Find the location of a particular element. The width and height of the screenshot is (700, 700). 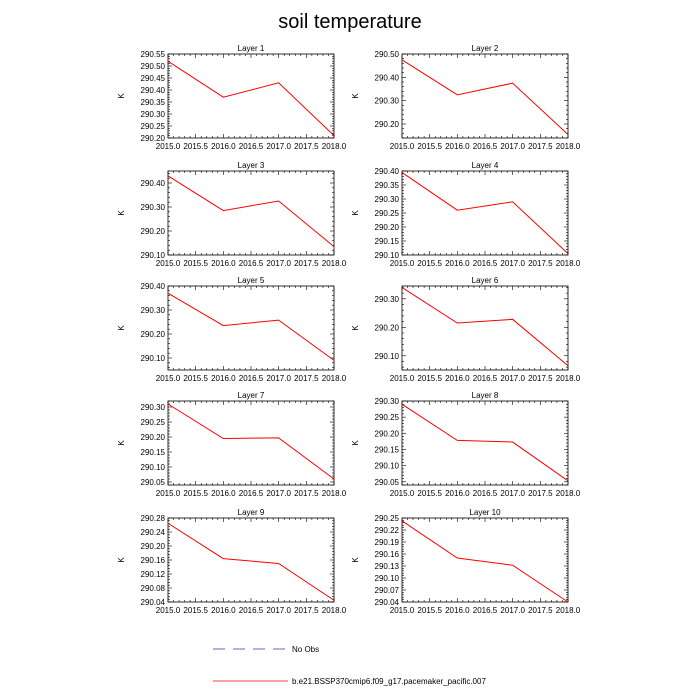

figure-title: soil temperature is located at coordinates (349, 22).